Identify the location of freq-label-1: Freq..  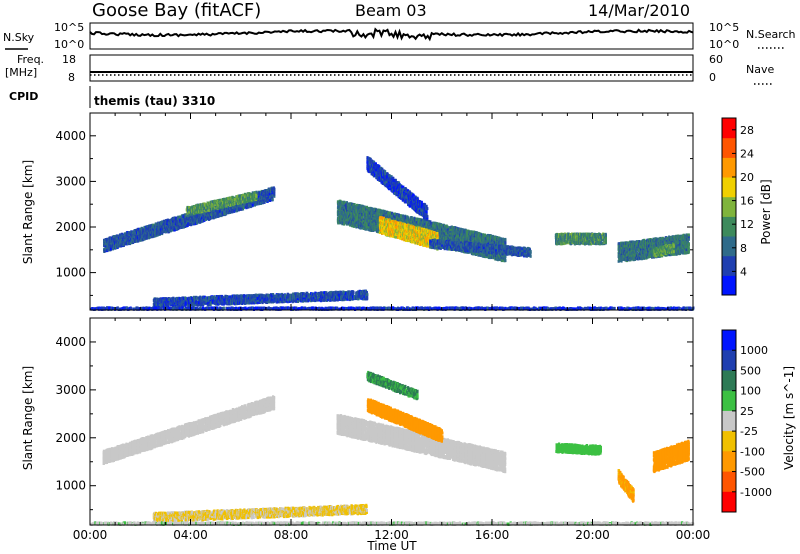
(30, 59).